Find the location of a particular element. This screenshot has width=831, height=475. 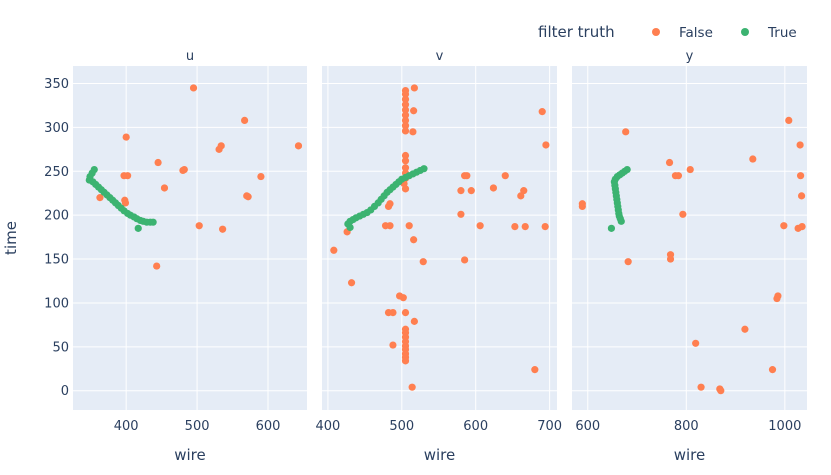

legend-item-false: False is located at coordinates (682, 33).